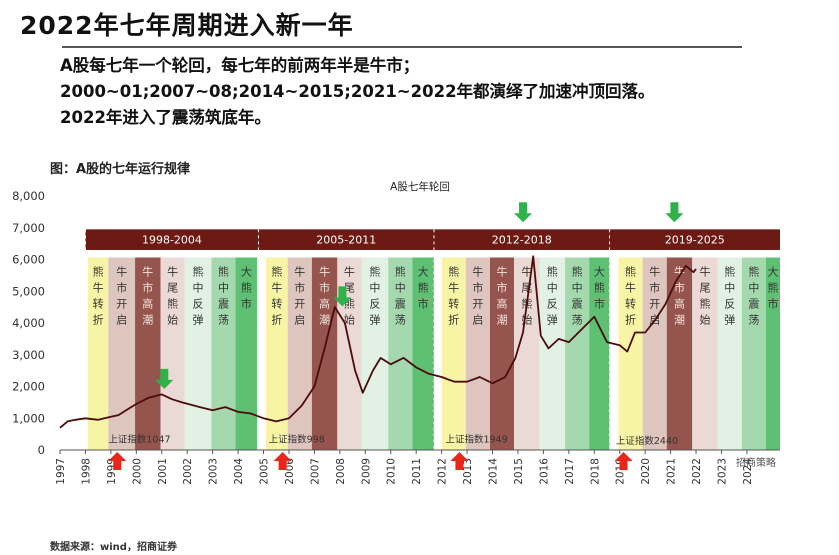  What do you see at coordinates (748, 471) in the screenshot?
I see `x-tick-label: 2024` at bounding box center [748, 471].